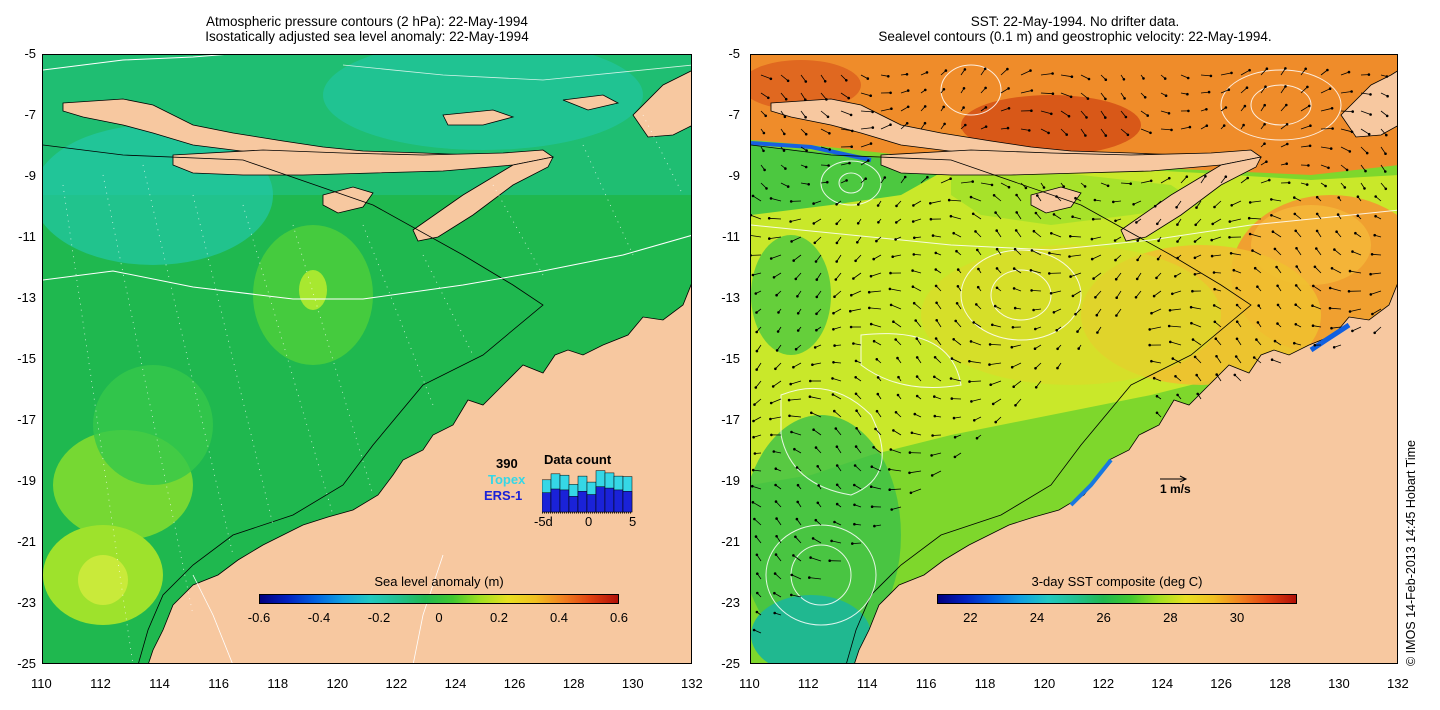 This screenshot has height=710, width=1440. Describe the element at coordinates (1339, 683) in the screenshot. I see `right-x-tick-label: 130` at that location.